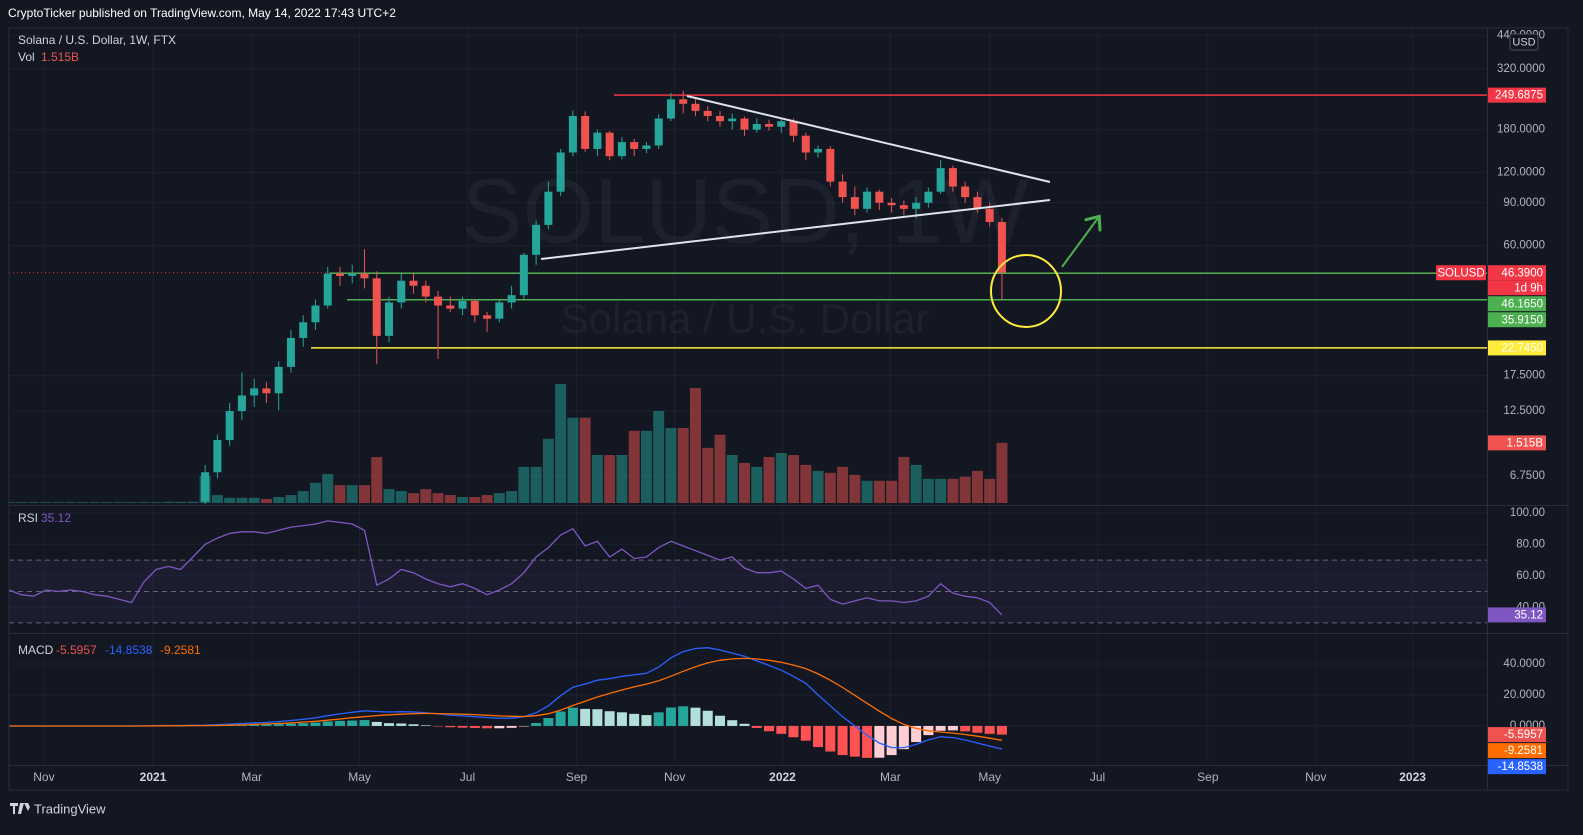 Image resolution: width=1583 pixels, height=835 pixels. What do you see at coordinates (1523, 735) in the screenshot?
I see `axis-tag-text: -5.5957` at bounding box center [1523, 735].